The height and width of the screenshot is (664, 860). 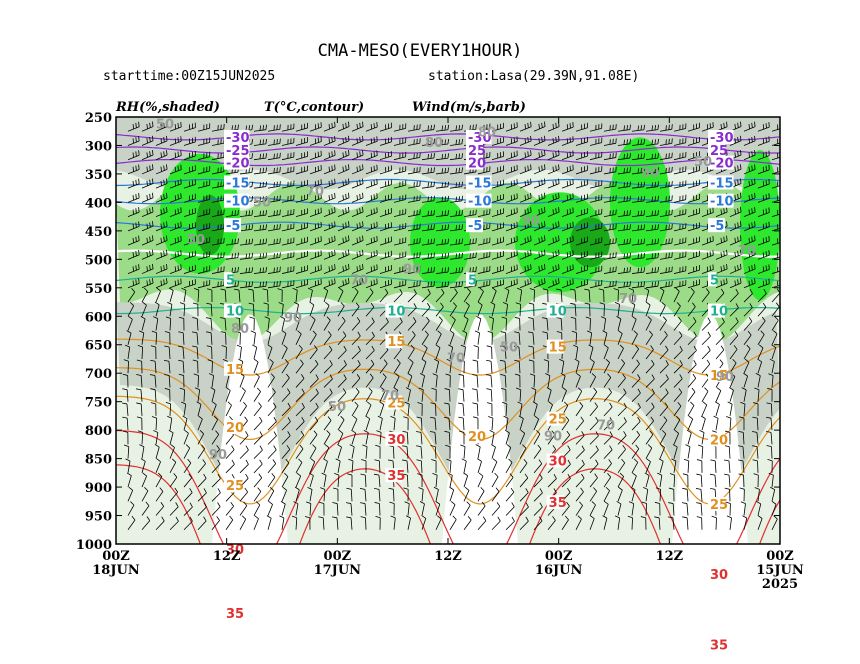 What do you see at coordinates (487, 132) in the screenshot?
I see `rh-contour-label: 80` at bounding box center [487, 132].